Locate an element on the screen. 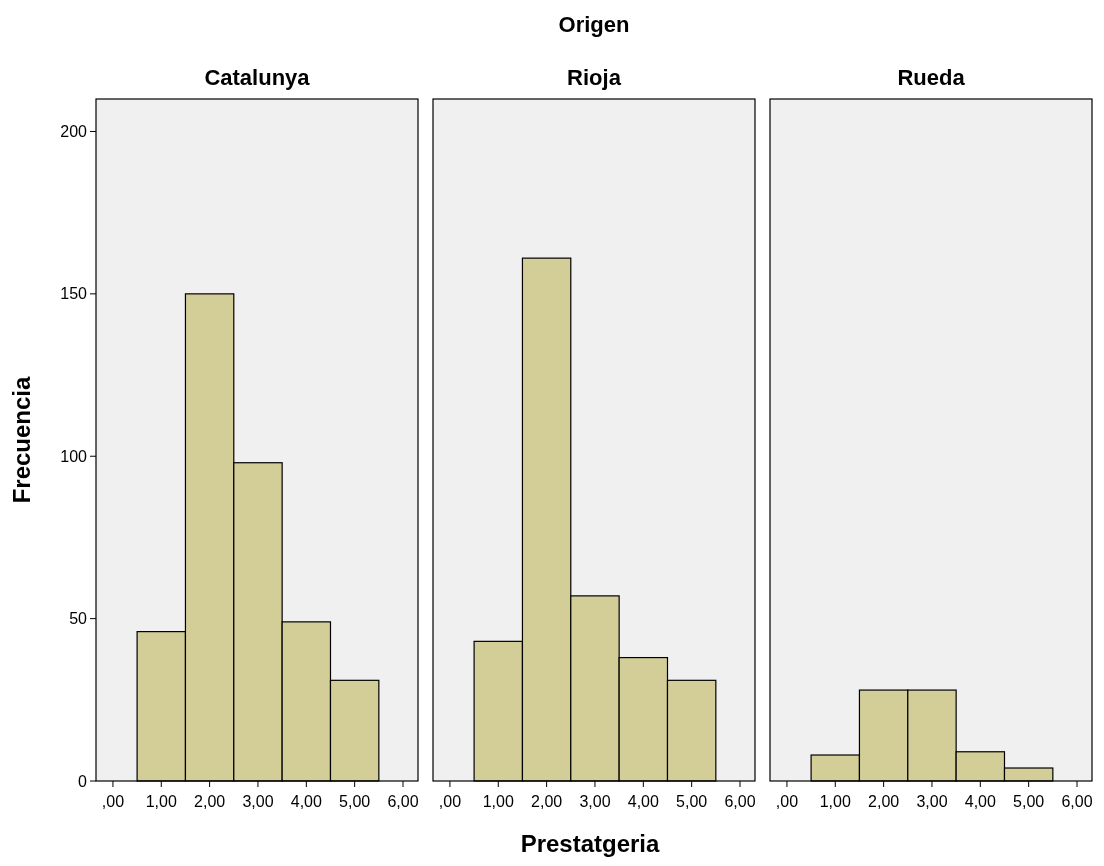 The height and width of the screenshot is (866, 1104). text: Origen is located at coordinates (594, 24).